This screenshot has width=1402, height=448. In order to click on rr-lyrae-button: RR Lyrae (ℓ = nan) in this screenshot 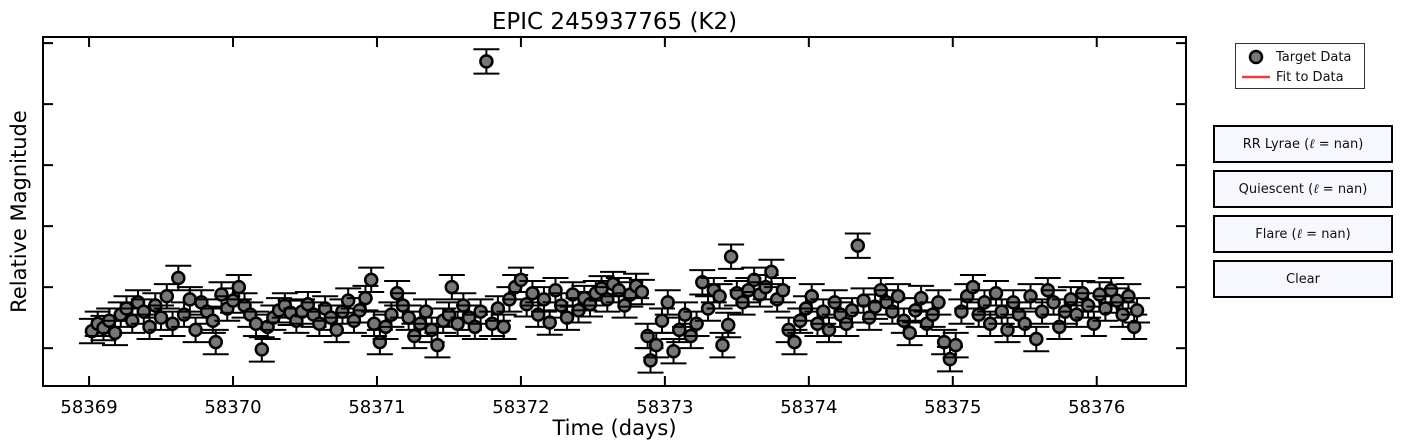, I will do `click(1303, 144)`.